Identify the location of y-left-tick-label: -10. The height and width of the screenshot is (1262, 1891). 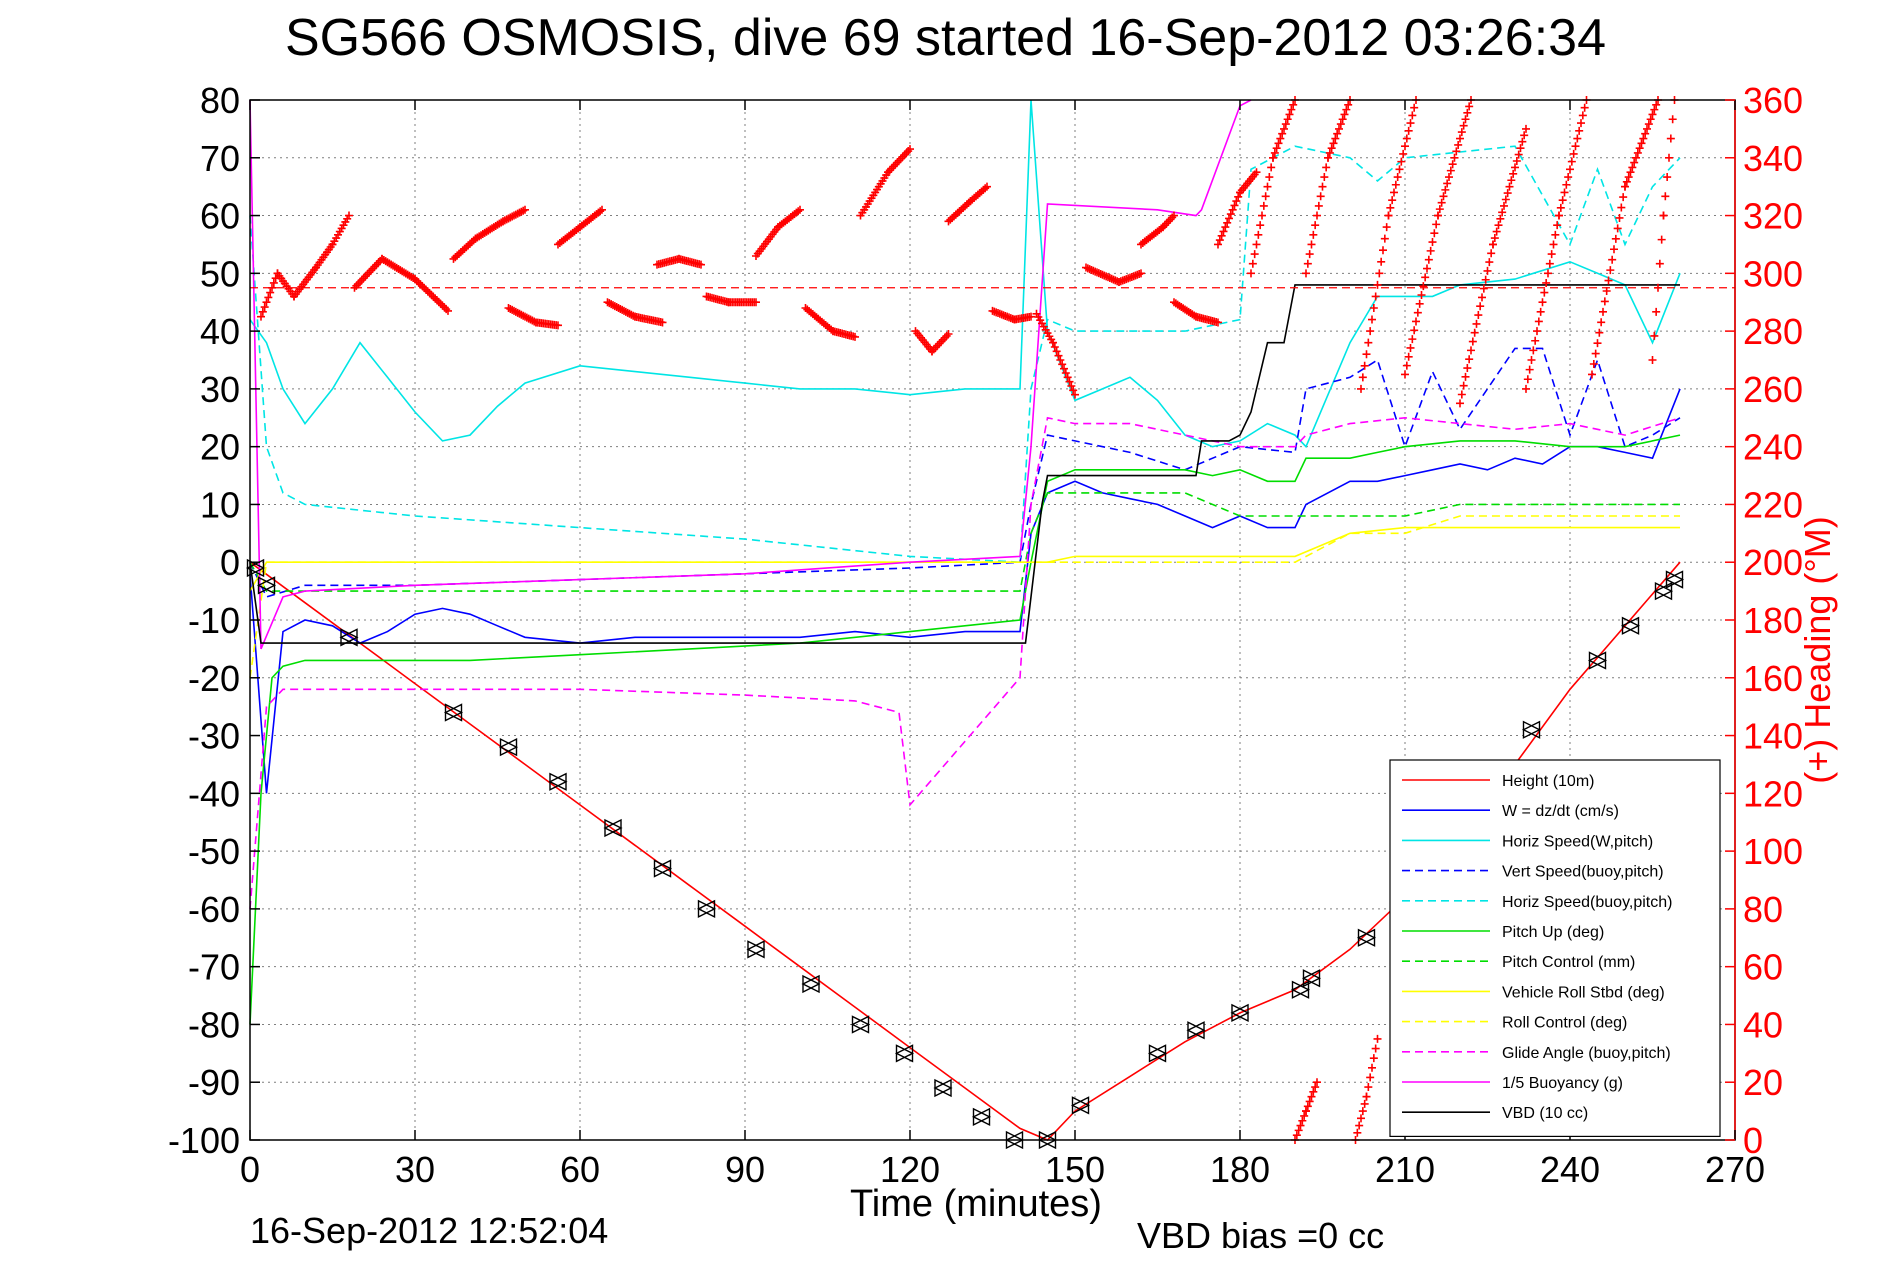
(214, 620).